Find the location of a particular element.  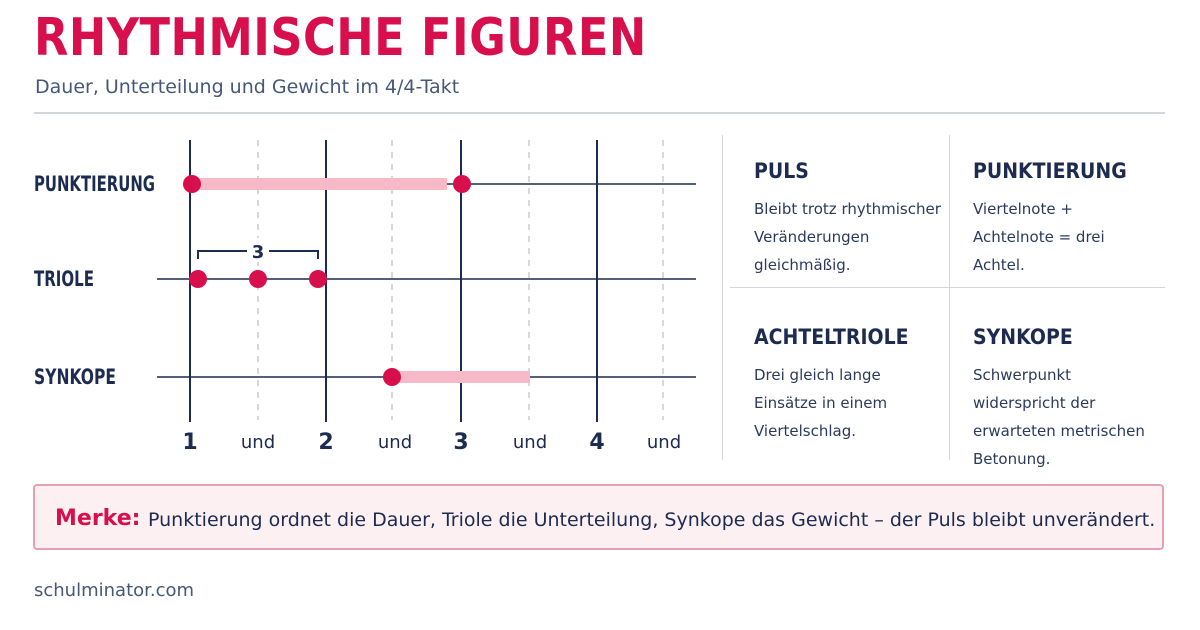

card-grid-horizontal-divider is located at coordinates (947, 287).